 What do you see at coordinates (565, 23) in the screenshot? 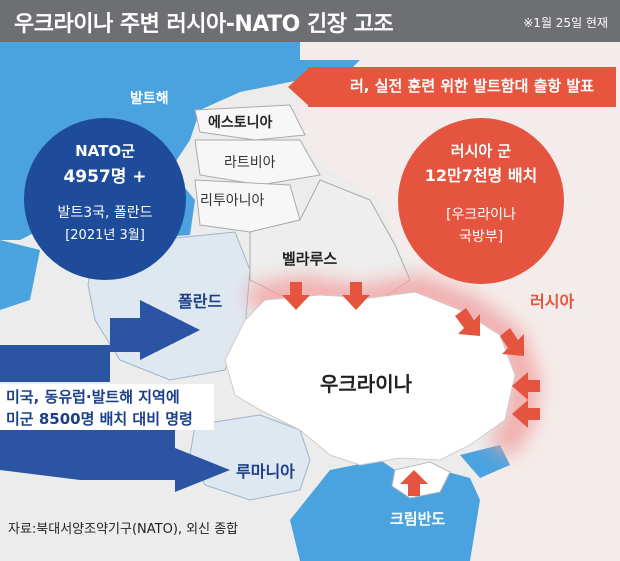
I see `date-note: ※1월 25일 현재` at bounding box center [565, 23].